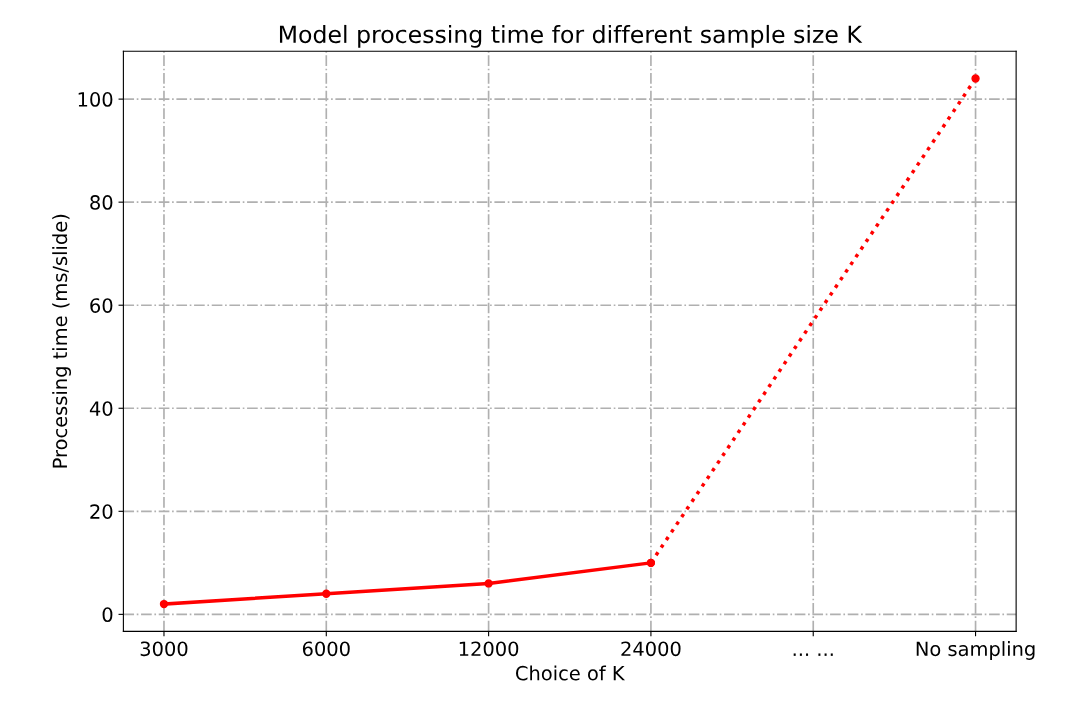 Image resolution: width=1073 pixels, height=711 pixels. What do you see at coordinates (326, 649) in the screenshot?
I see `x-tick-label: 6000` at bounding box center [326, 649].